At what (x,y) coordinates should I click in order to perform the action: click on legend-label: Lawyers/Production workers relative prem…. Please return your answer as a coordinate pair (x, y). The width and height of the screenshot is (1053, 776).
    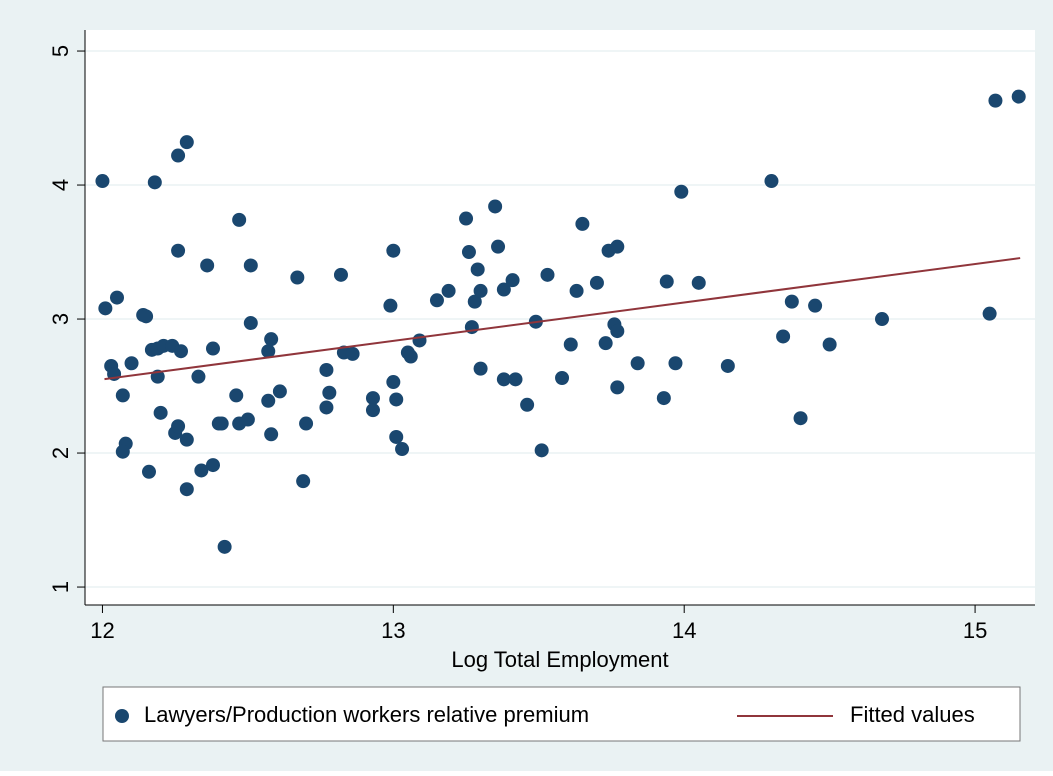
    Looking at the image, I should click on (366, 714).